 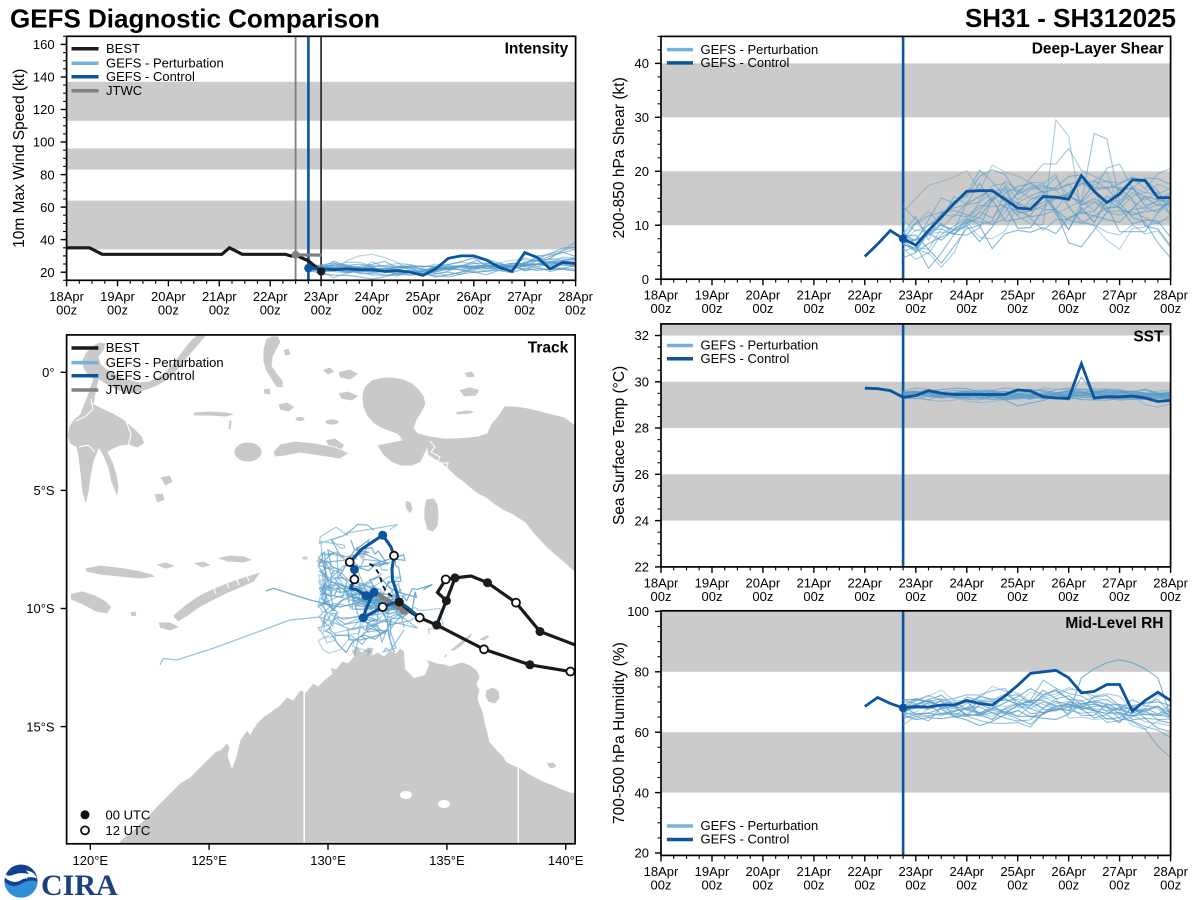 I want to click on svg-text: 26, so click(x=642, y=474).